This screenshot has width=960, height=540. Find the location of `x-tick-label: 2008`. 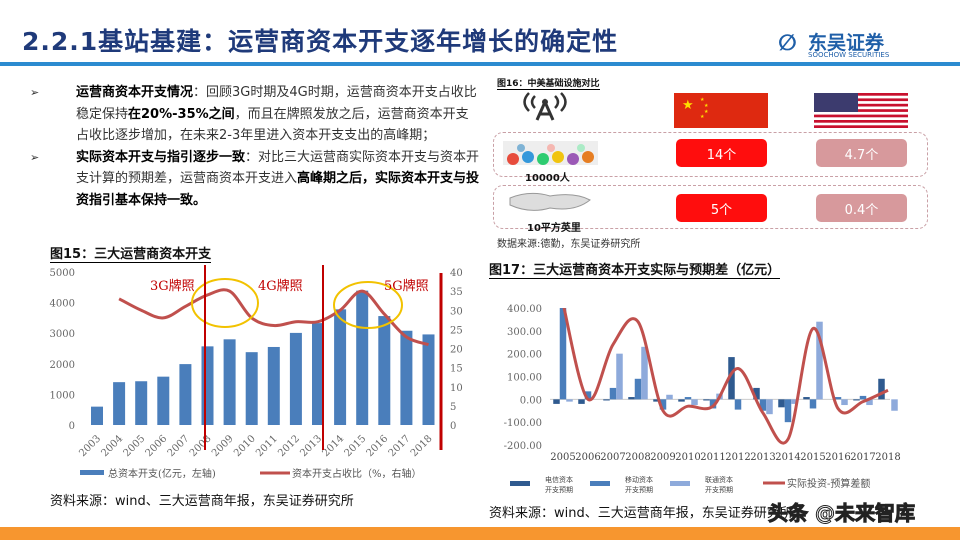

x-tick-label: 2008 is located at coordinates (201, 446).